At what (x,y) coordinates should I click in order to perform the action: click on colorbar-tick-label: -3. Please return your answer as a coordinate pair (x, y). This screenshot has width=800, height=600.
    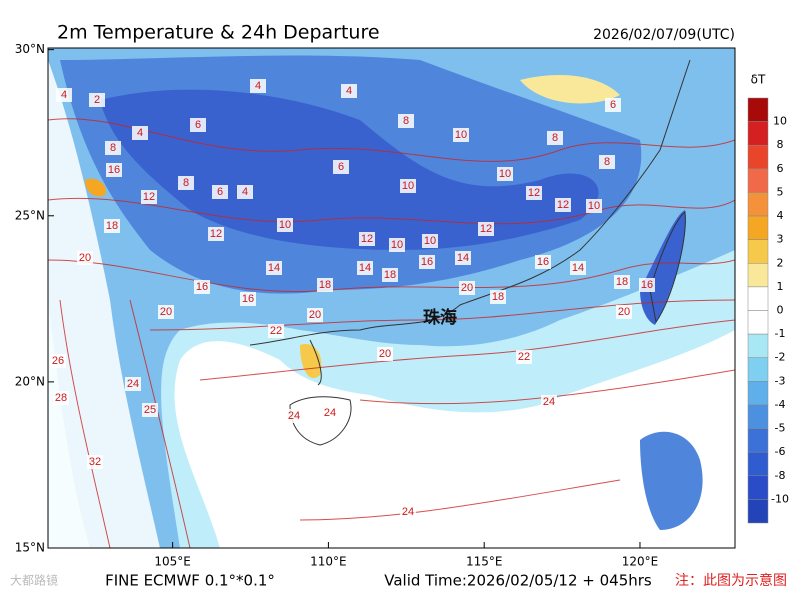
    Looking at the image, I should click on (780, 380).